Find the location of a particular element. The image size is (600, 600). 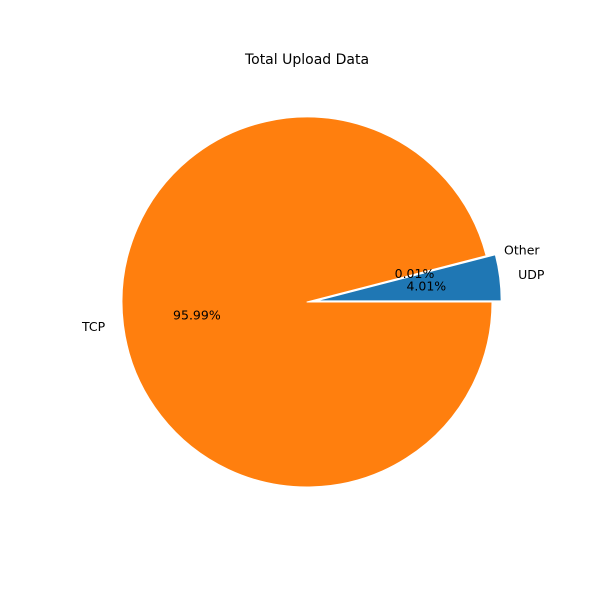

pie-slice-udp is located at coordinates (408, 278).